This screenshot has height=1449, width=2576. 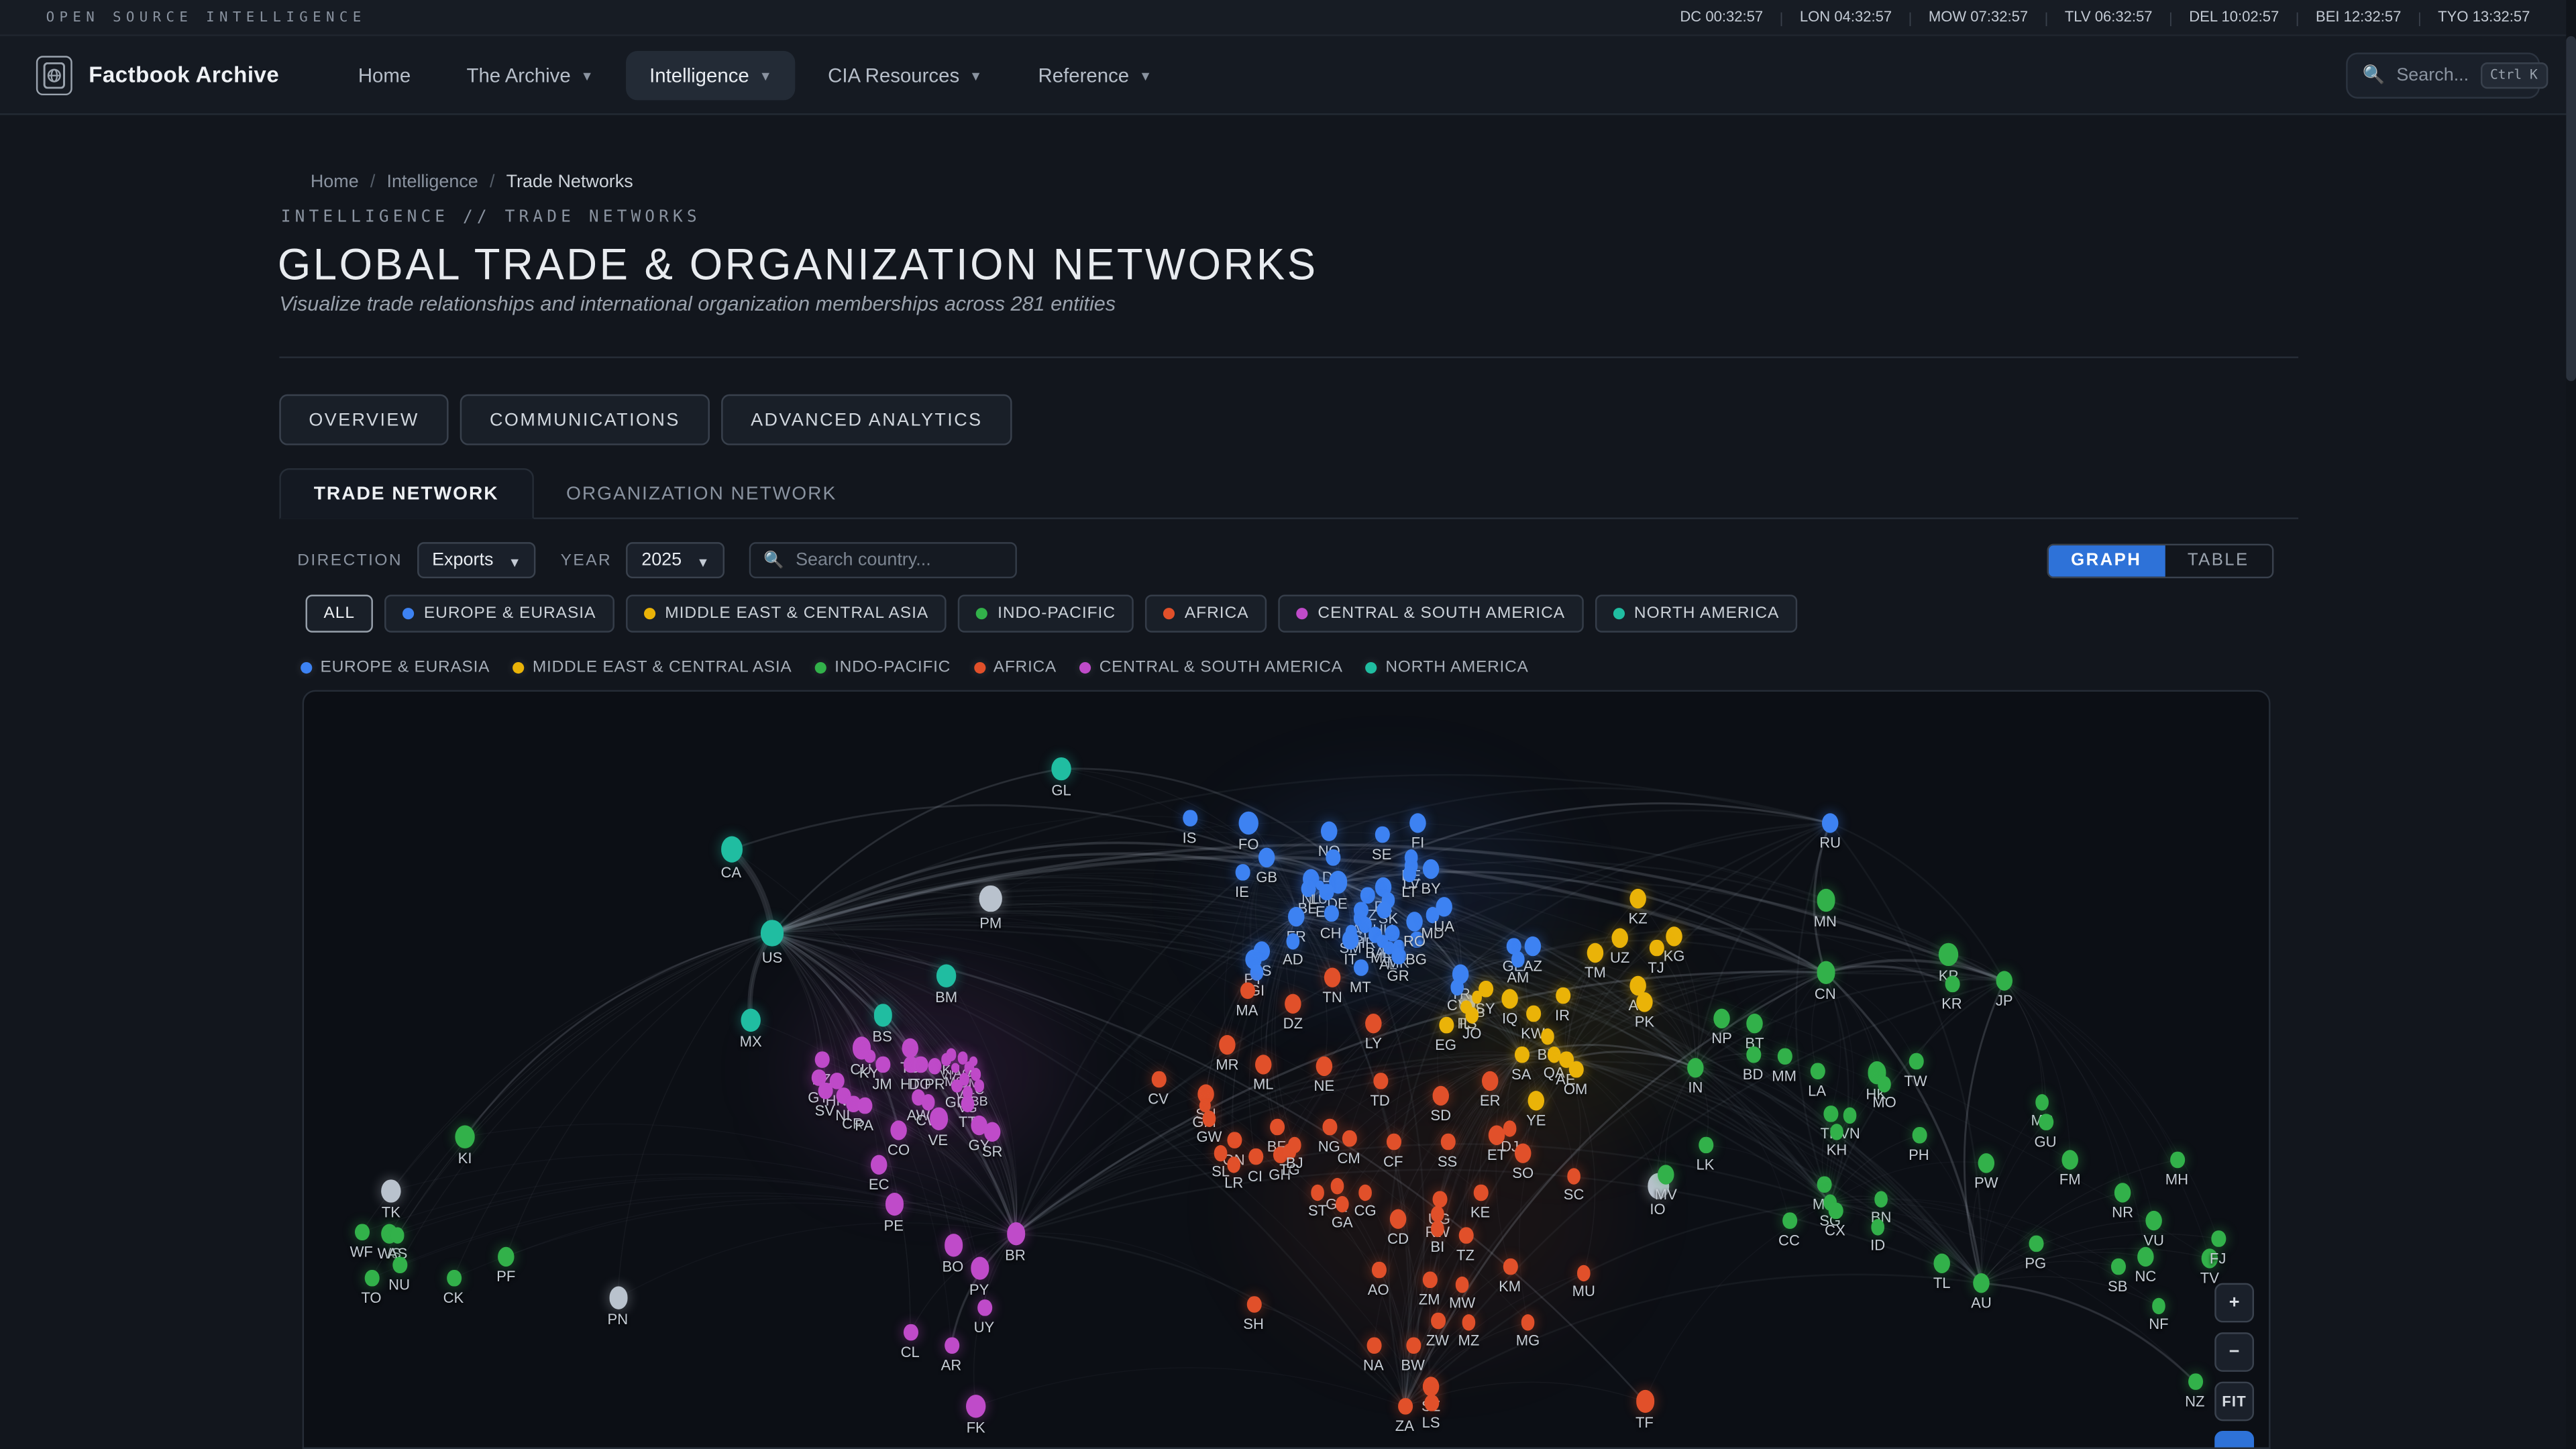 I want to click on global-search: 🔍 Search... Ctrl K, so click(x=2447, y=75).